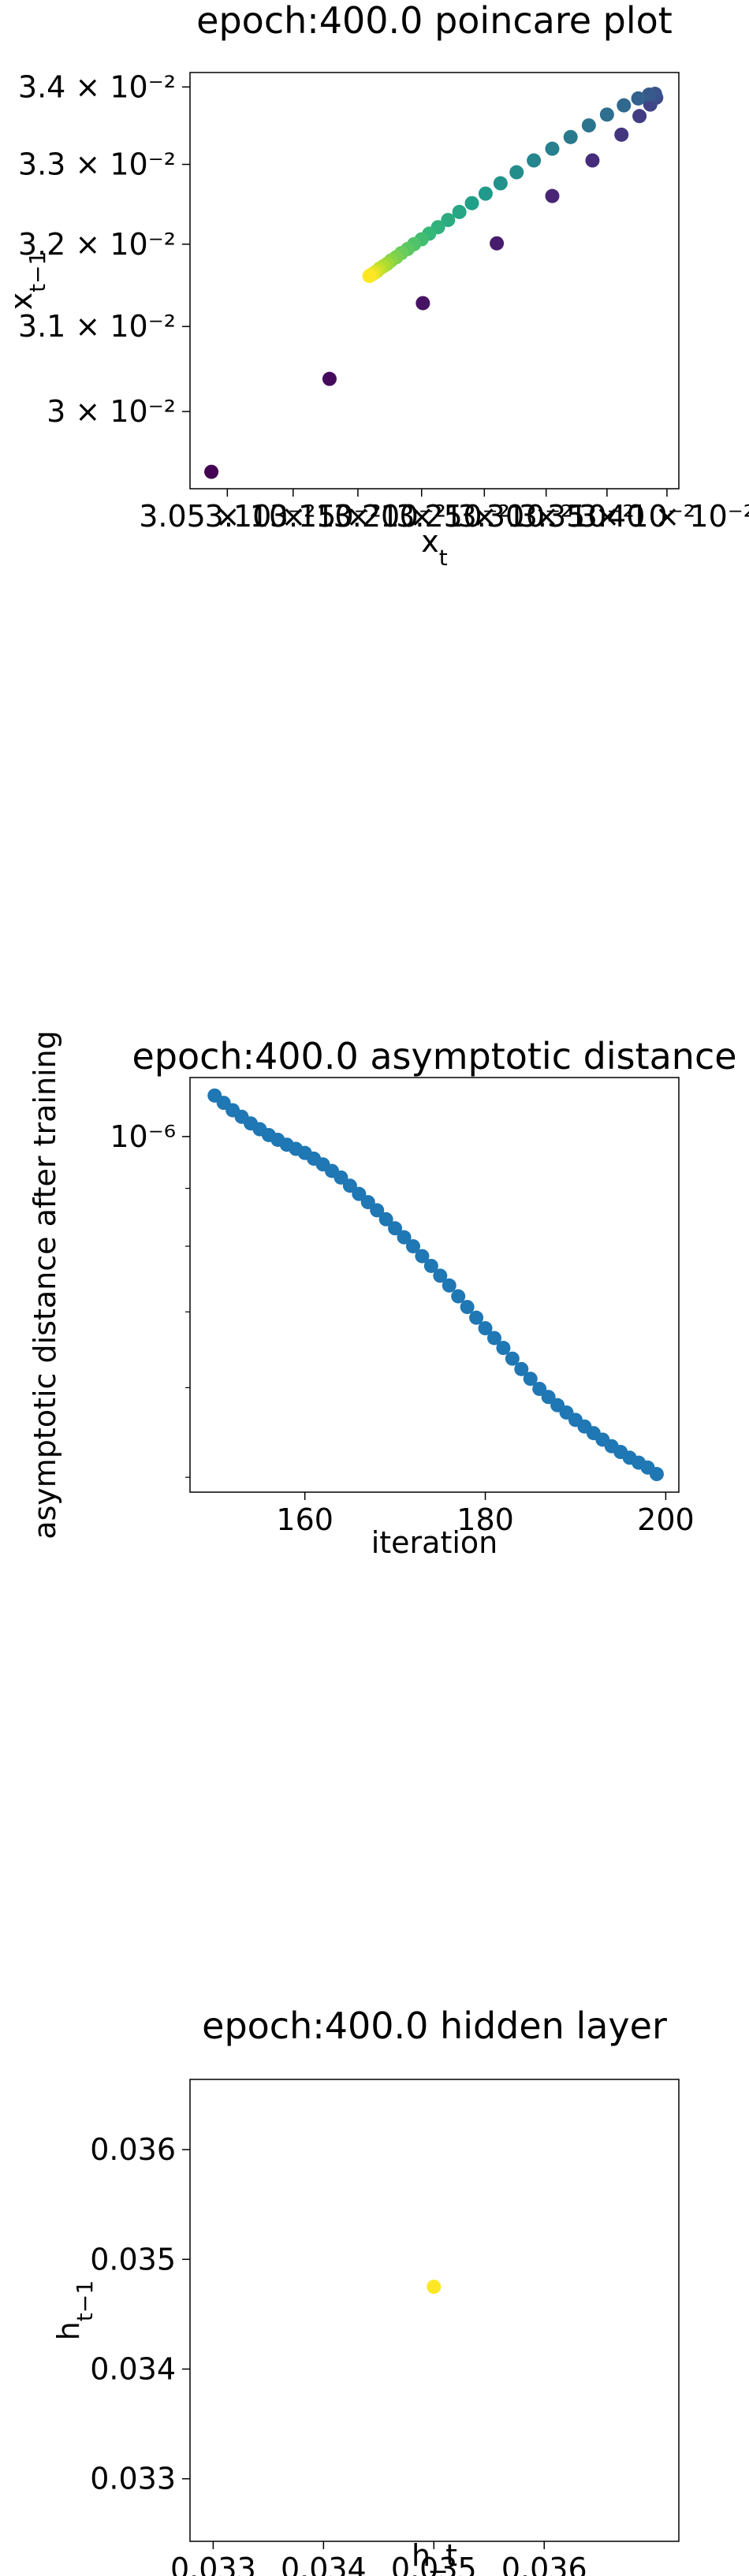 The height and width of the screenshot is (2576, 749). Describe the element at coordinates (443, 558) in the screenshot. I see `xlabel-label-sub: t` at that location.